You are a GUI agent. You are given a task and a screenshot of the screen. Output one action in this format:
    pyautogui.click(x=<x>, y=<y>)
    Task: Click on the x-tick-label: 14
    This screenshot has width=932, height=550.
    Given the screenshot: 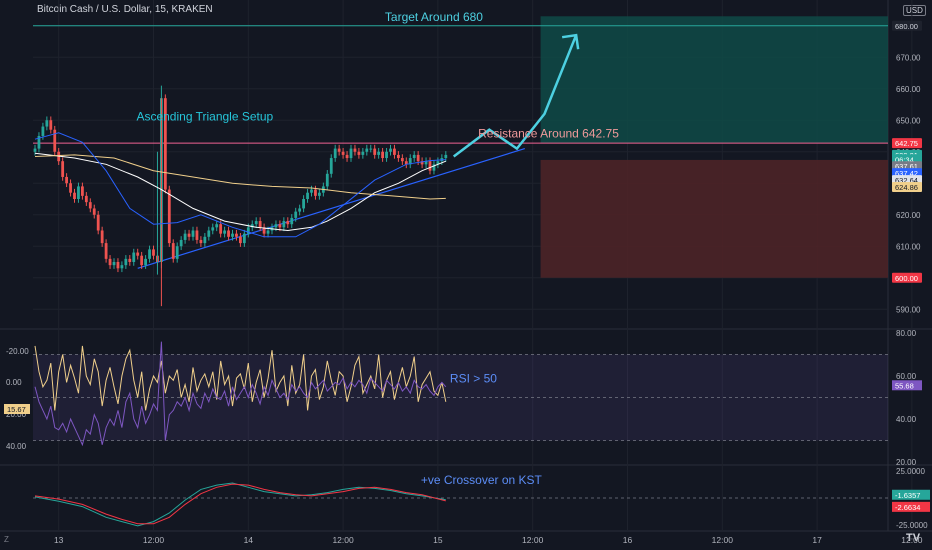 What is the action you would take?
    pyautogui.click(x=249, y=540)
    